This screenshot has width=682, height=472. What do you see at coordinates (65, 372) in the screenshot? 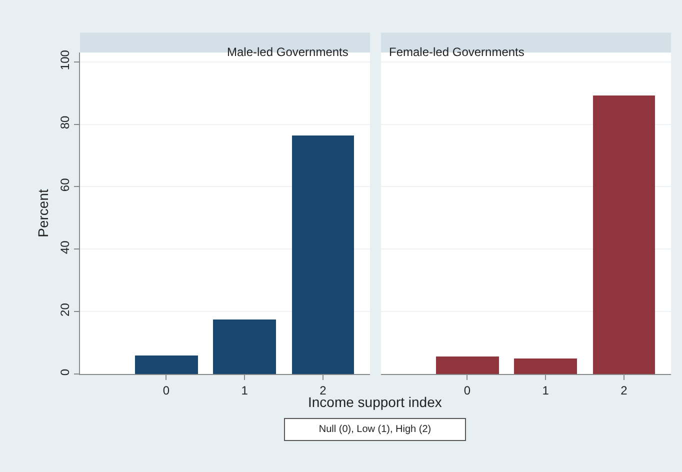
I see `y-tick-label: 0` at bounding box center [65, 372].